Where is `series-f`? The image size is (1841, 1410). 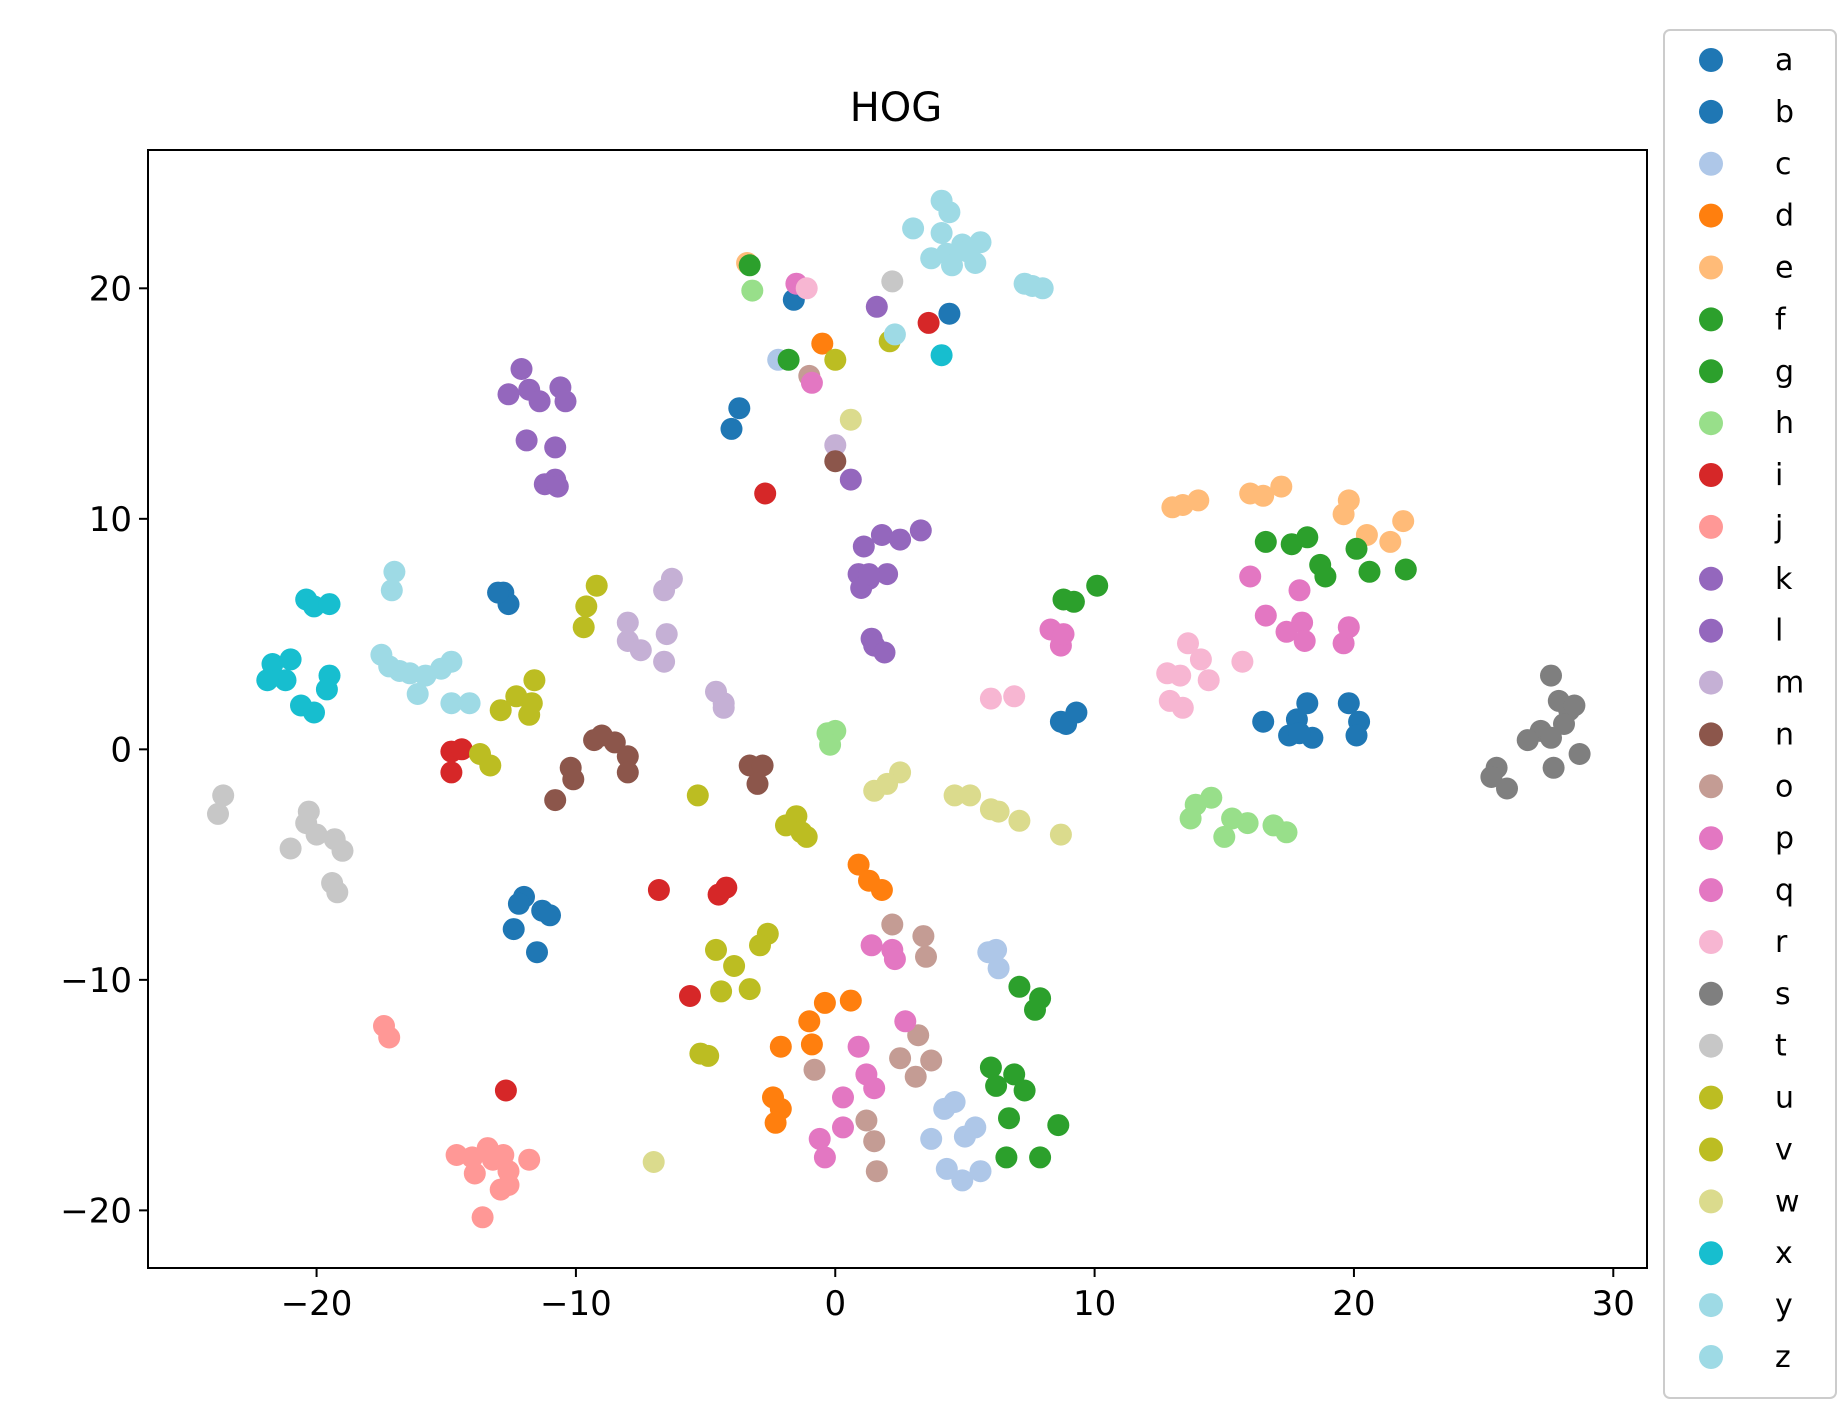
series-f is located at coordinates (1077, 421).